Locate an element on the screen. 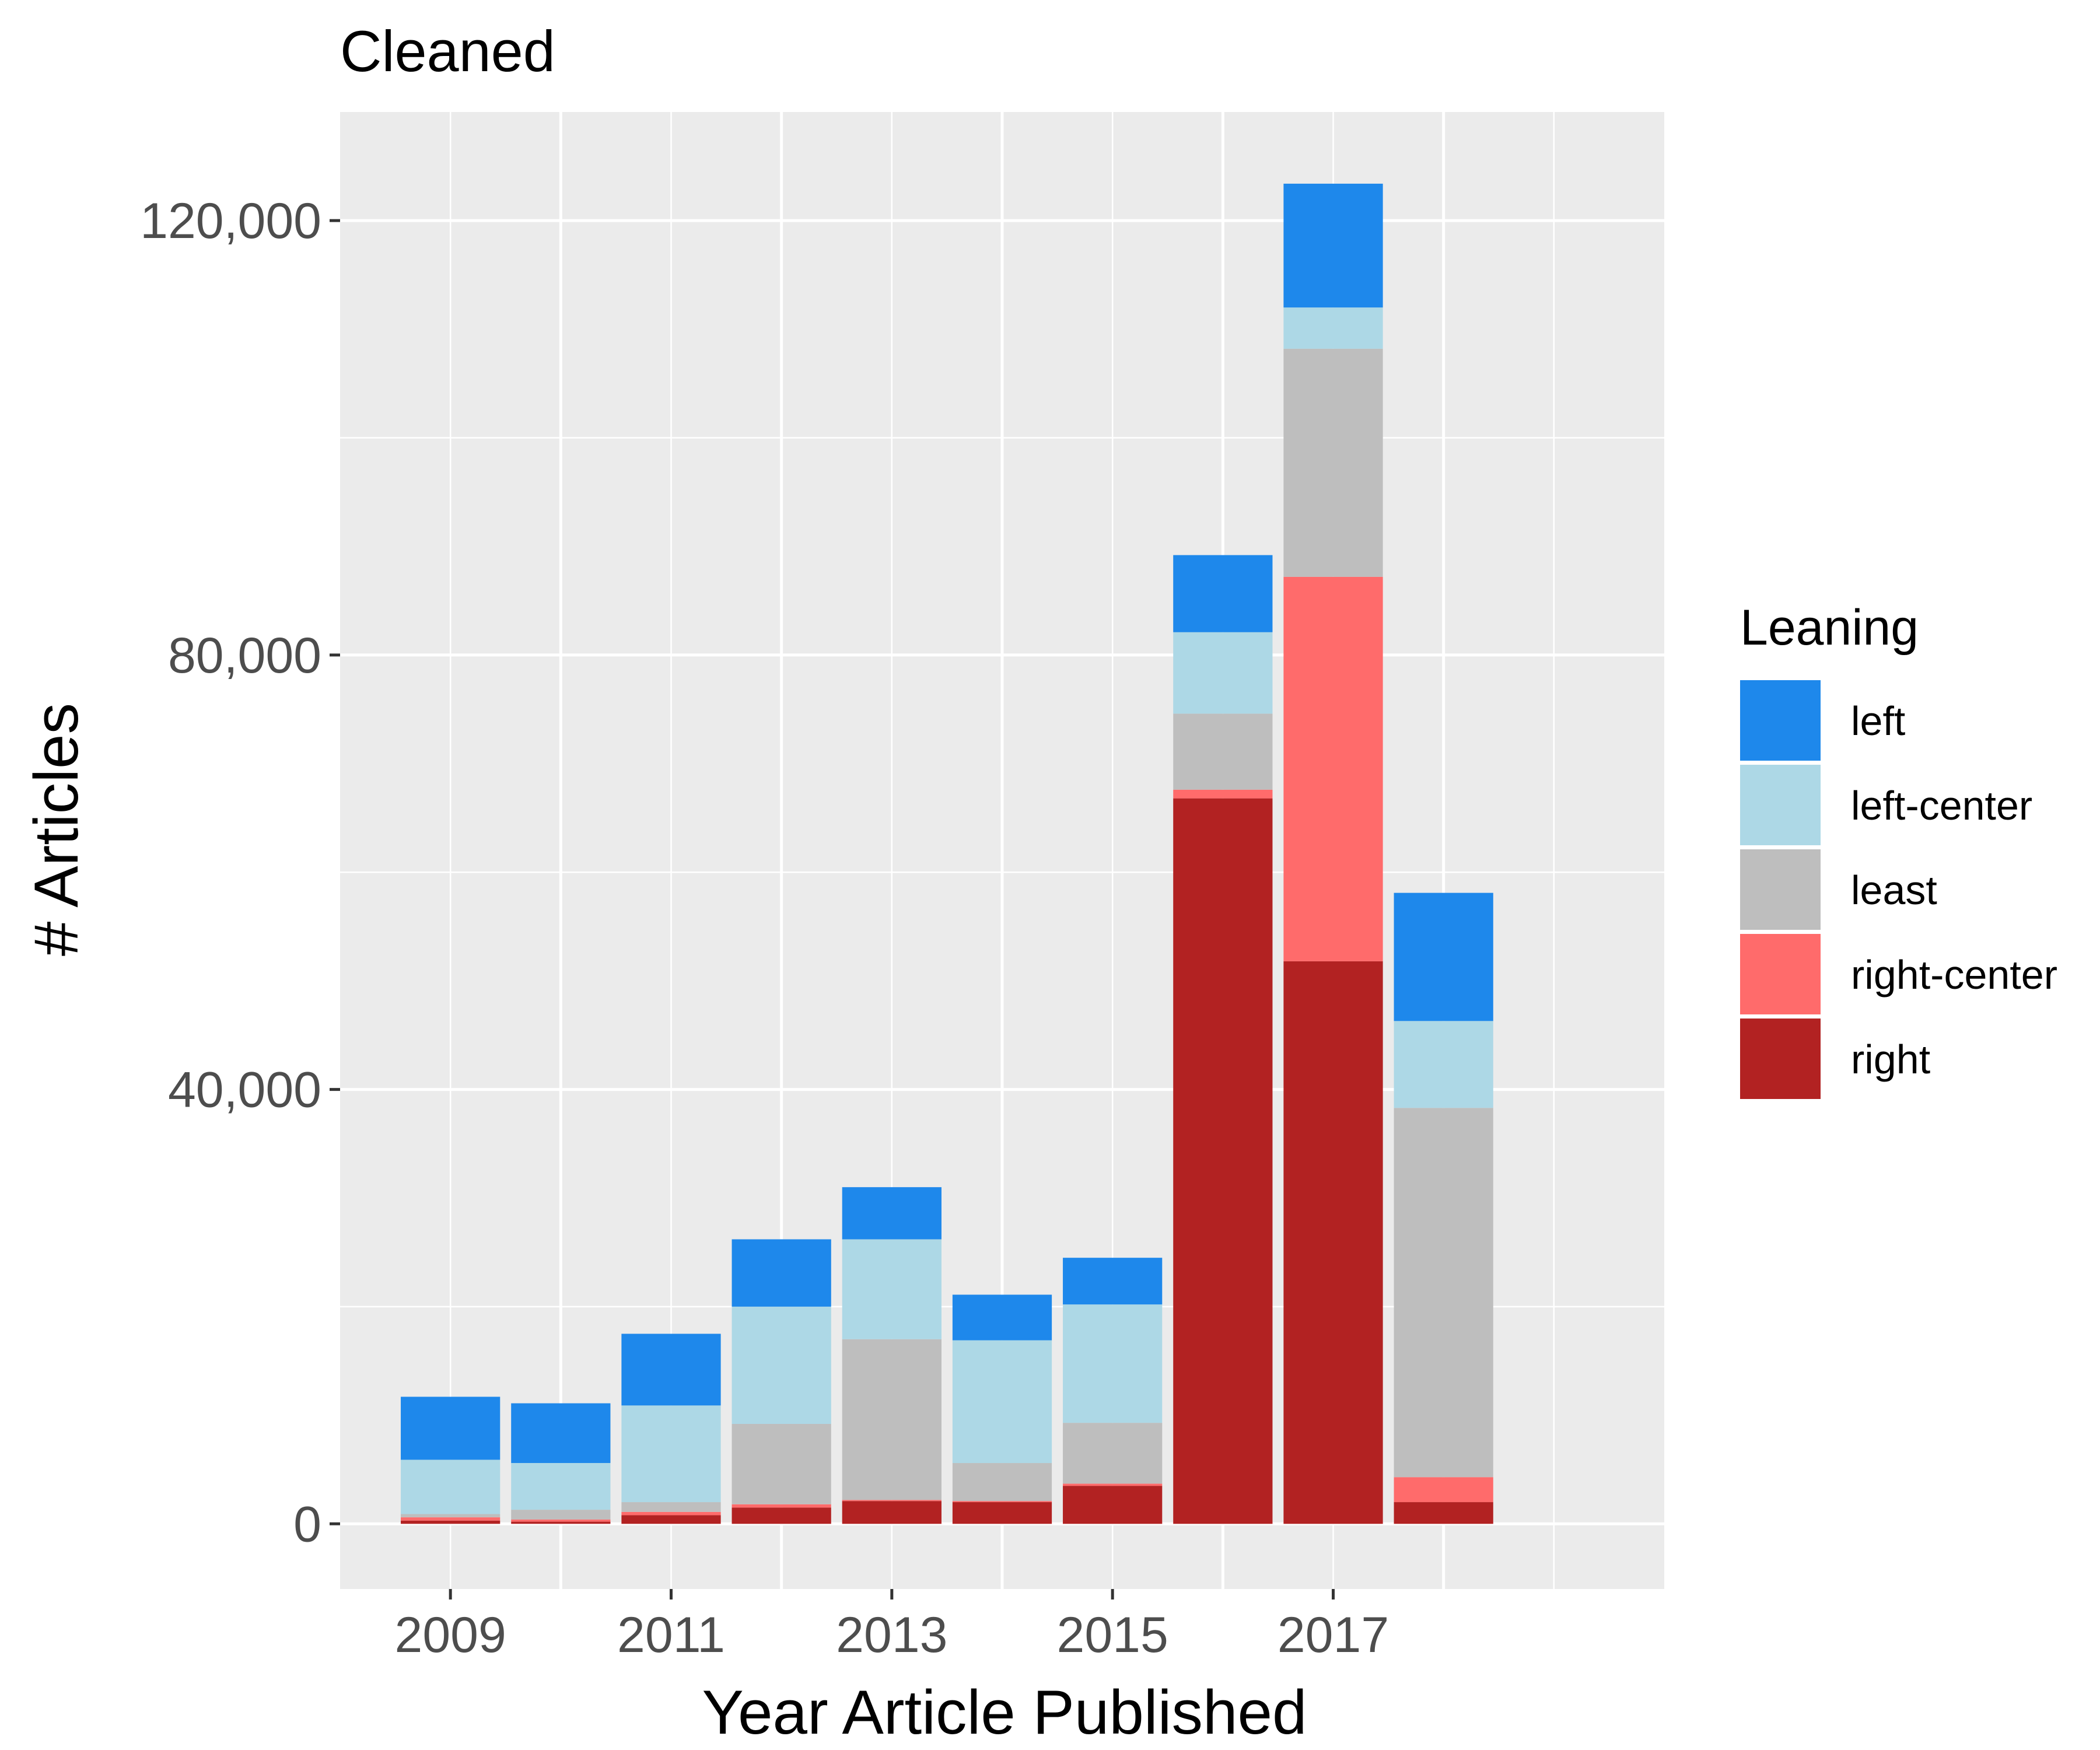 This screenshot has height=1750, width=2100. bar-right-2015 is located at coordinates (1113, 1505).